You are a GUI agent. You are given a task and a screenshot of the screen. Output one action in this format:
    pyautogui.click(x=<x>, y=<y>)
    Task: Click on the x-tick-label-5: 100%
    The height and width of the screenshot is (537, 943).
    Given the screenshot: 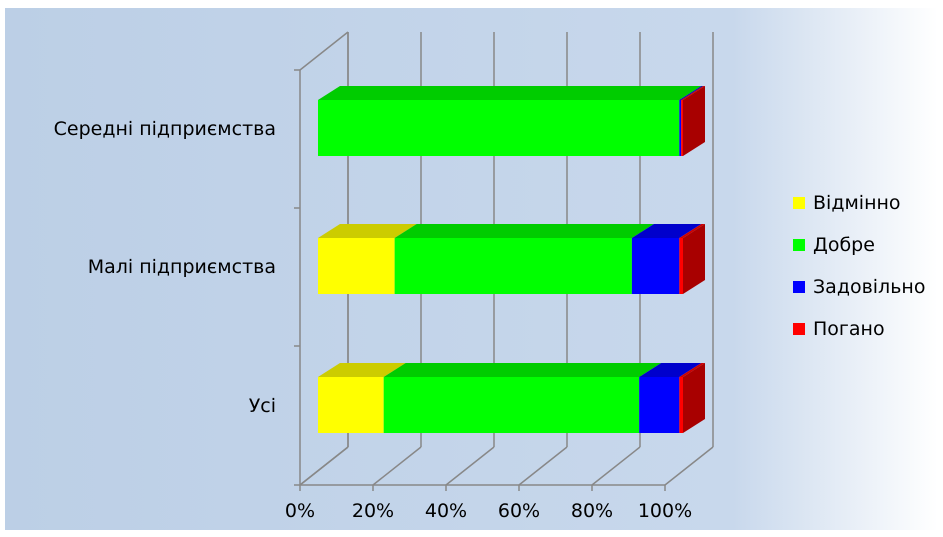 What is the action you would take?
    pyautogui.click(x=665, y=511)
    